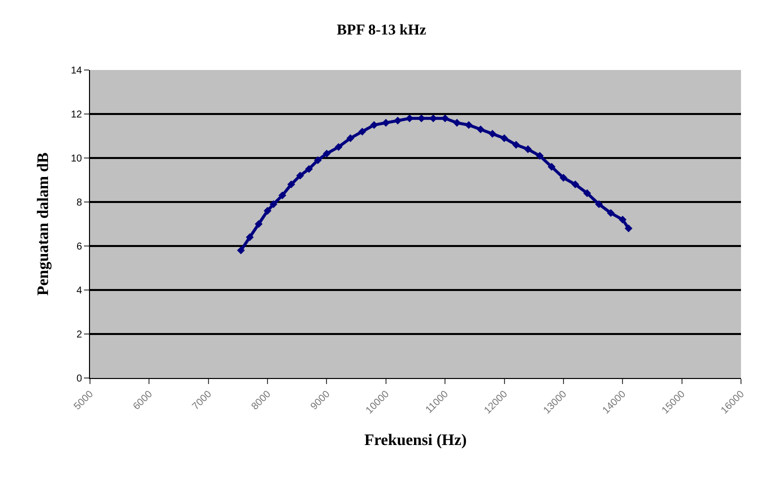 This screenshot has height=483, width=763. What do you see at coordinates (76, 71) in the screenshot?
I see `y-tick-label: 14` at bounding box center [76, 71].